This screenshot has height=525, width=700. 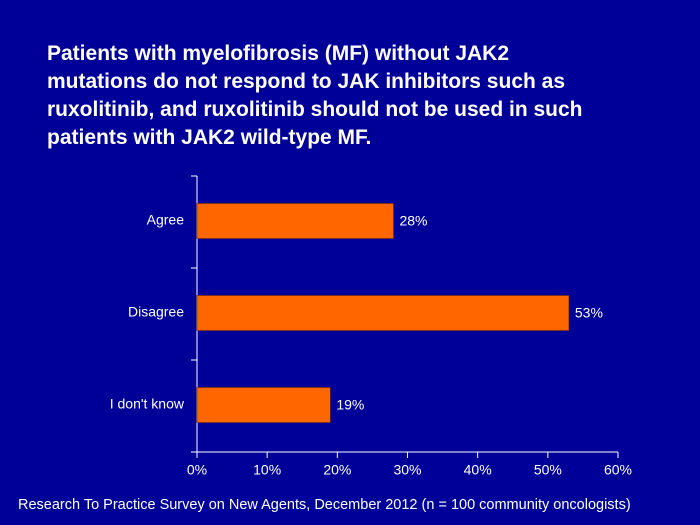 What do you see at coordinates (166, 220) in the screenshot?
I see `y-tick-label: Agree` at bounding box center [166, 220].